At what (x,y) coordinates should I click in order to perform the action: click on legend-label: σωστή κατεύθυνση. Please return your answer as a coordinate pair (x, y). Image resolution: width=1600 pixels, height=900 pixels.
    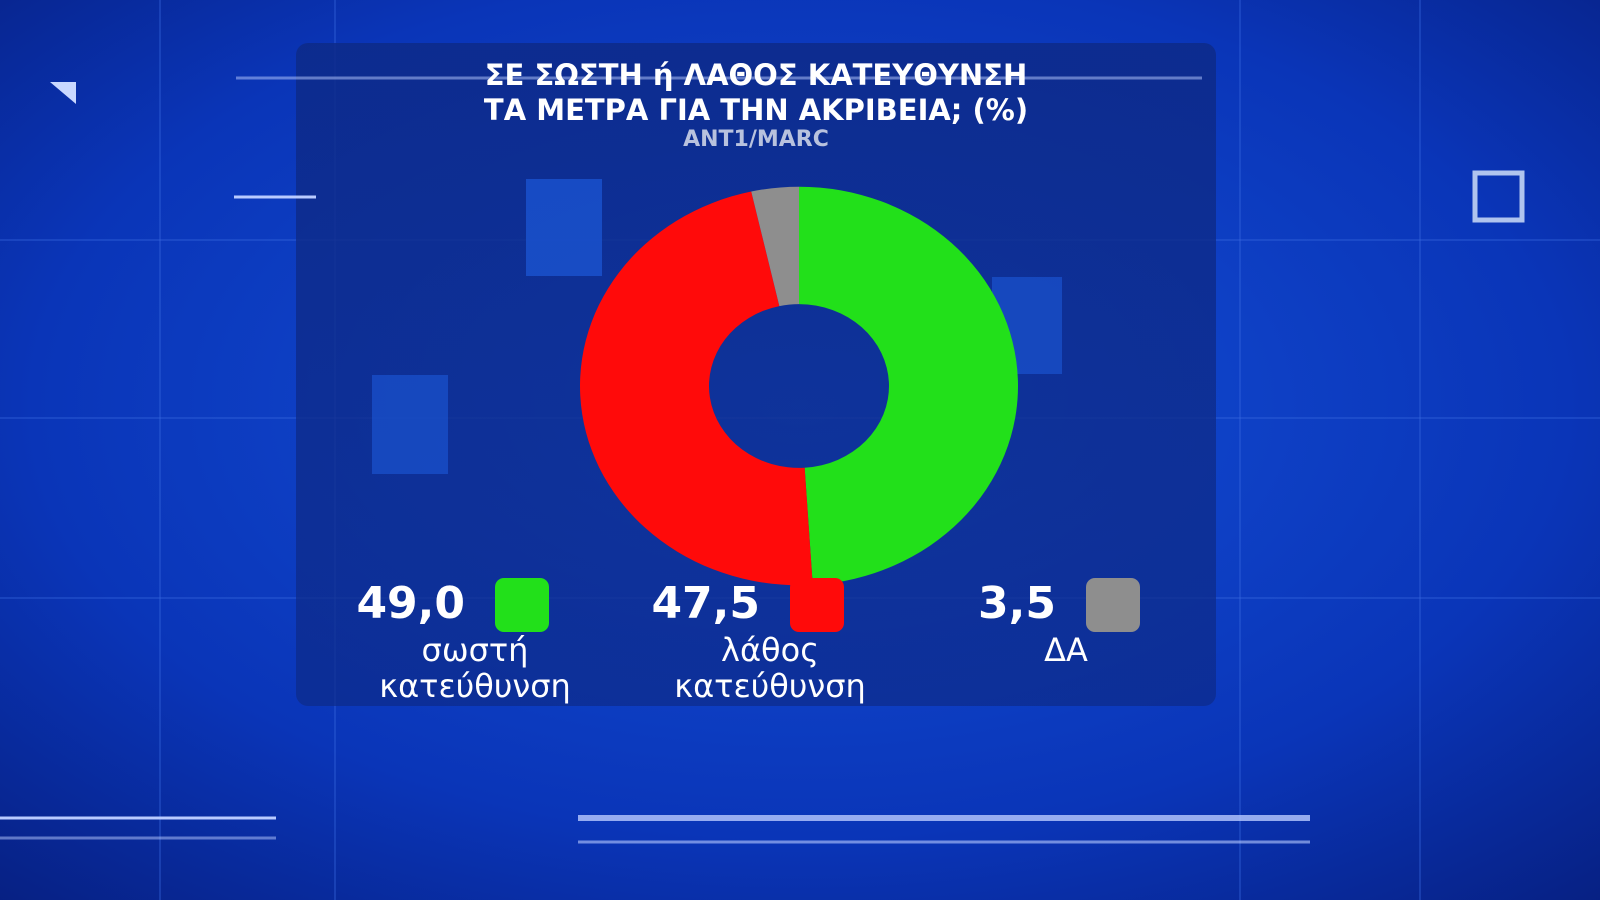
    Looking at the image, I should click on (475, 668).